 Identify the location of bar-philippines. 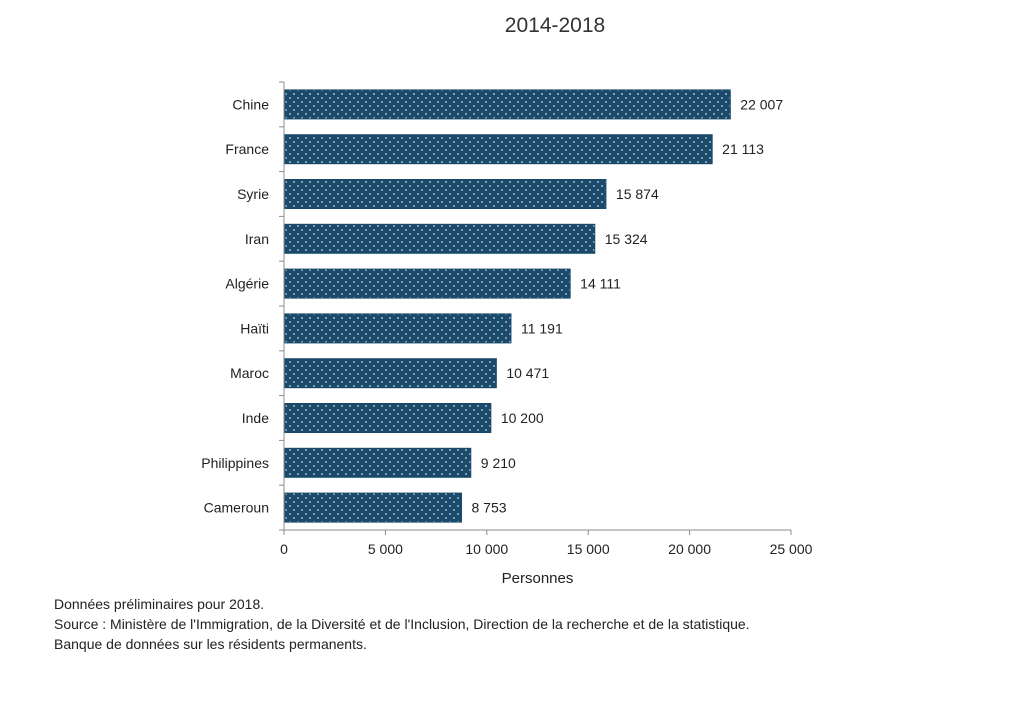
(378, 462).